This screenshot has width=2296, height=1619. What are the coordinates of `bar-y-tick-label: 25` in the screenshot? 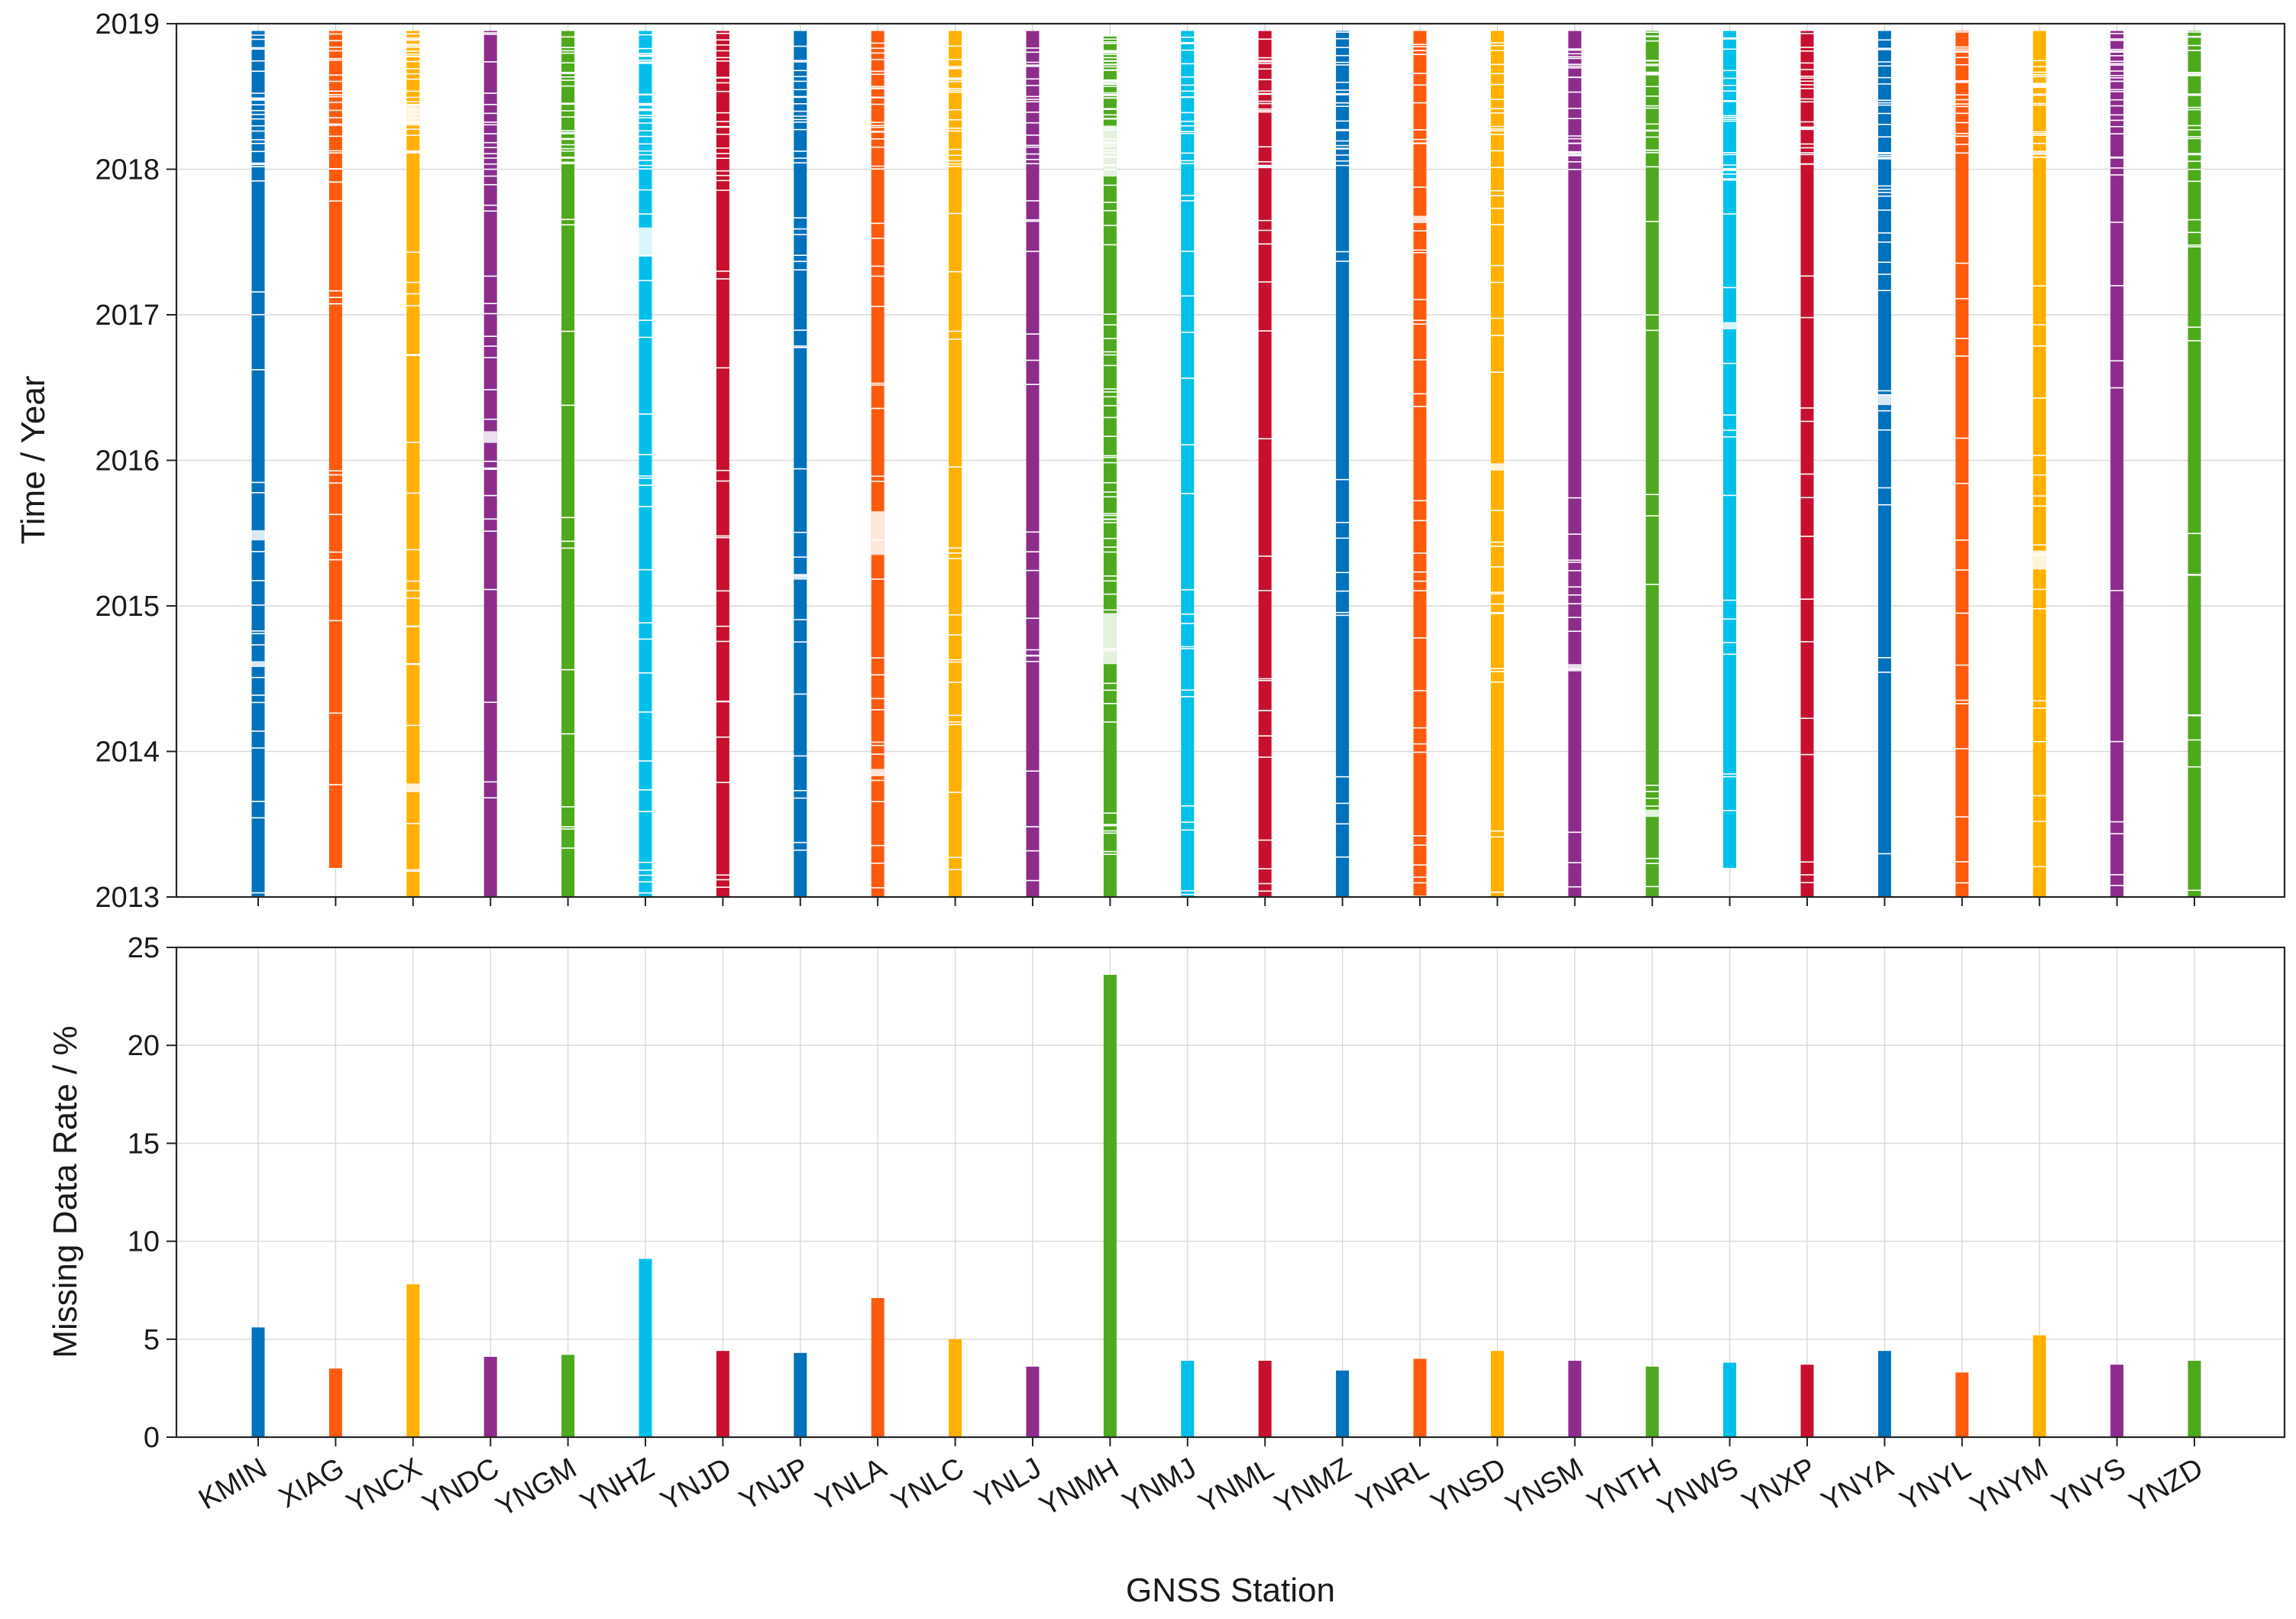 It's located at (144, 948).